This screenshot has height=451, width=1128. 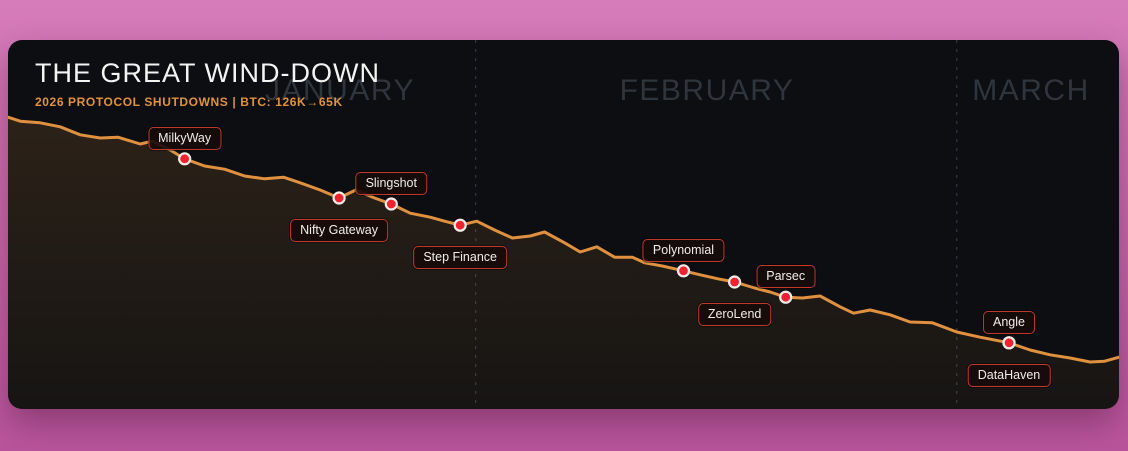 I want to click on shutdown-marker-datahaven, so click(x=1009, y=343).